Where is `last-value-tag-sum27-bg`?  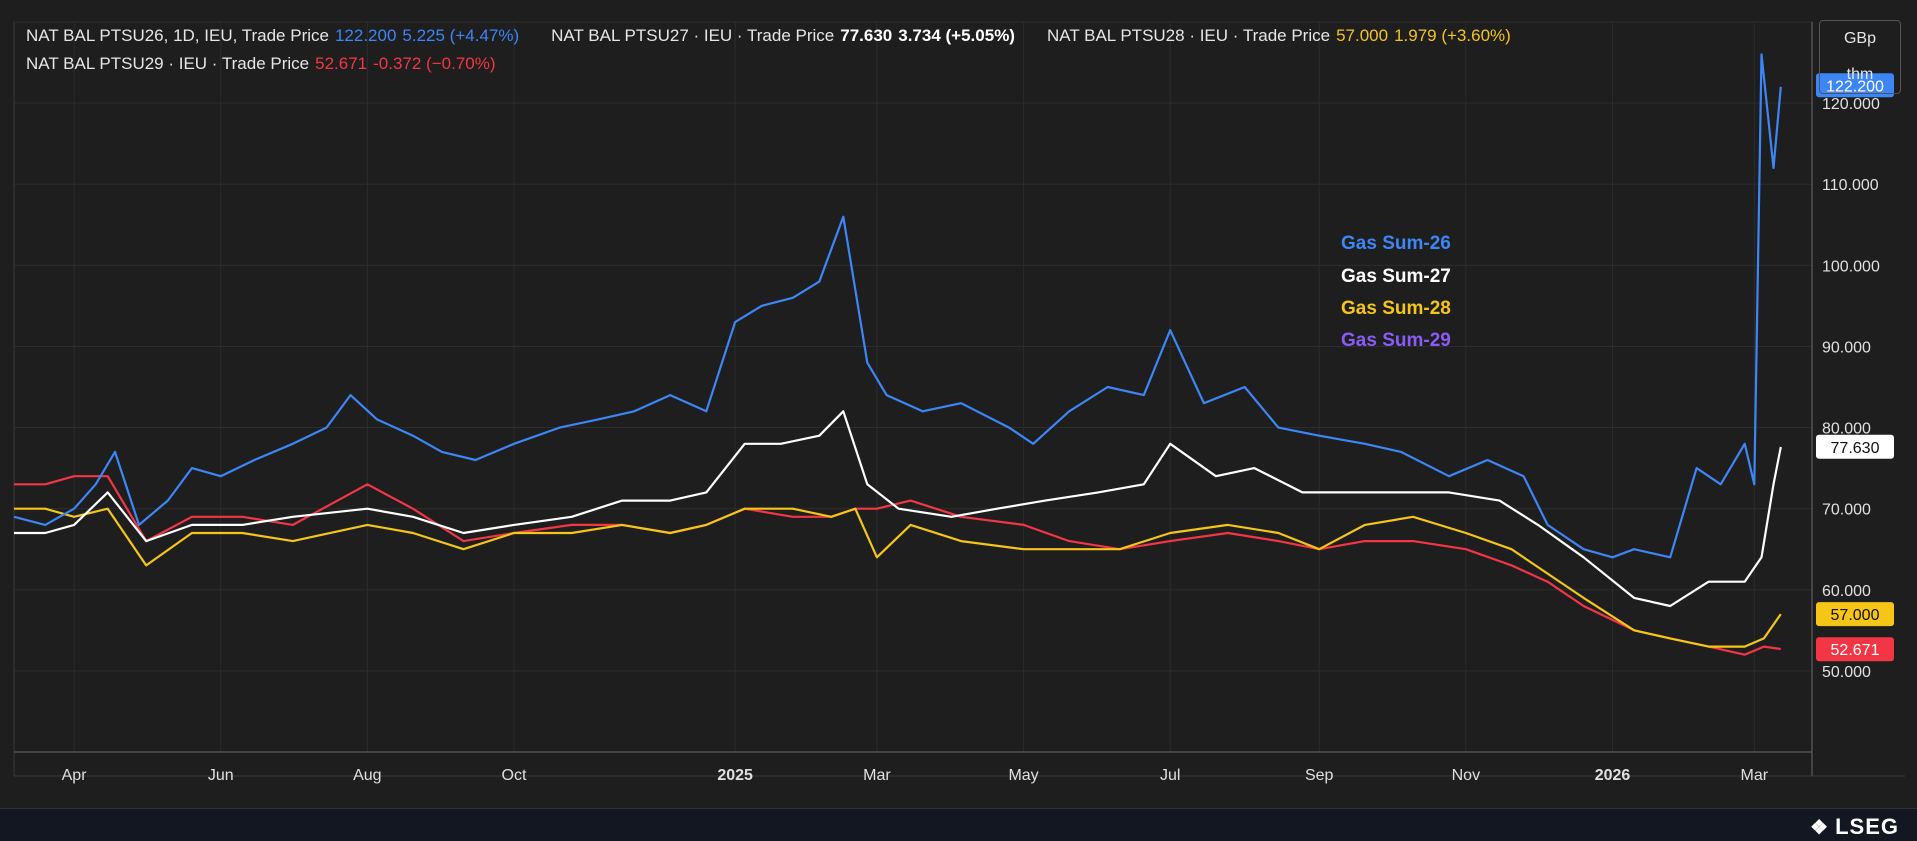
last-value-tag-sum27-bg is located at coordinates (1855, 446).